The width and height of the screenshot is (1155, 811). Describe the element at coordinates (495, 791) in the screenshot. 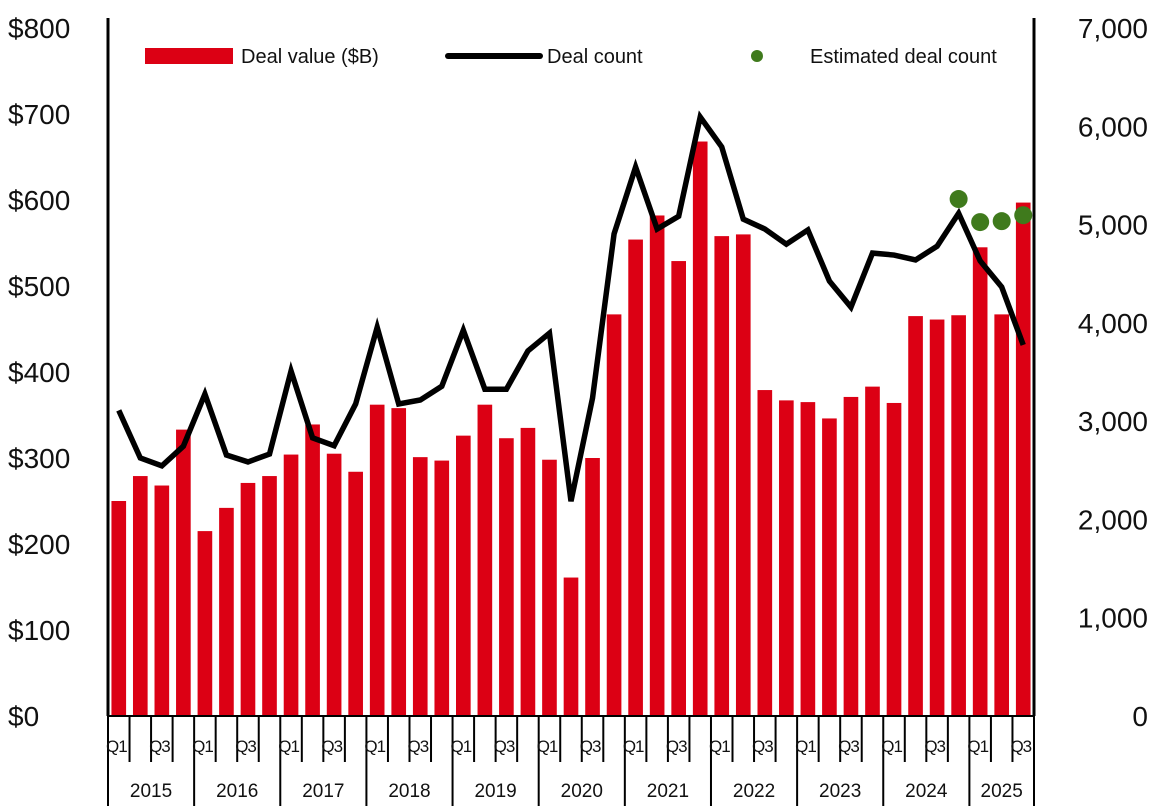

I see `year-label: 2019` at that location.